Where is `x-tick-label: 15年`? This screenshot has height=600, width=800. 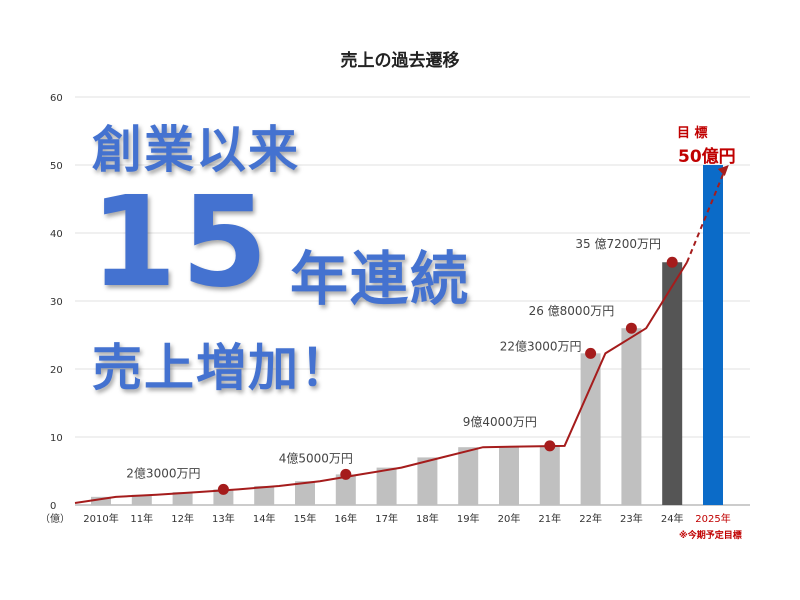 x-tick-label: 15年 is located at coordinates (305, 518).